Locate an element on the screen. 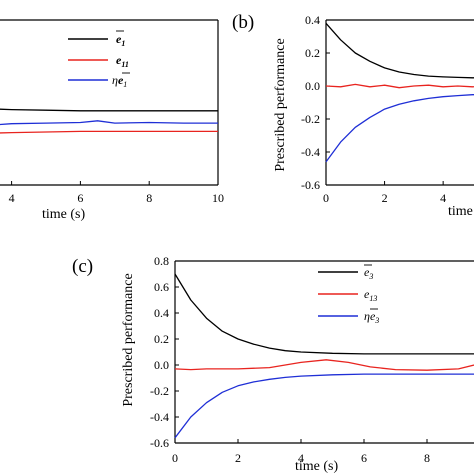  panel-c-xtick-label: 0 is located at coordinates (175, 458).